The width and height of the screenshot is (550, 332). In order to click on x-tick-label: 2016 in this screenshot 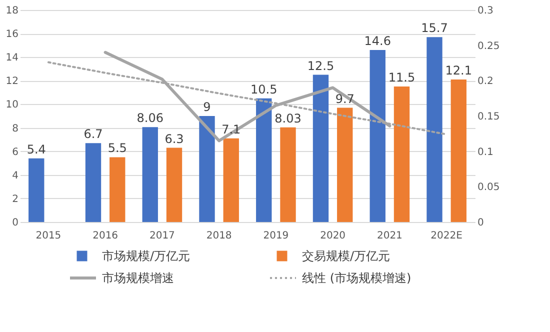, I will do `click(105, 236)`.